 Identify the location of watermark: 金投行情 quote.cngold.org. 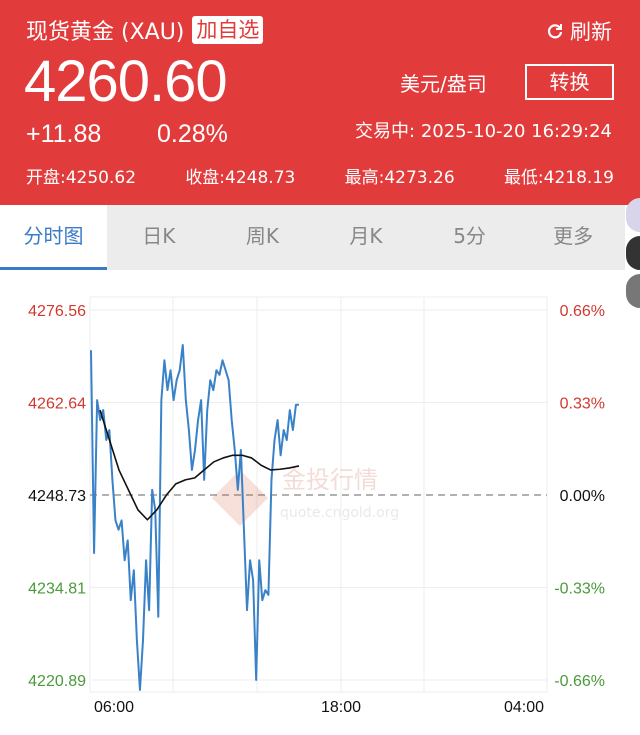
(305, 496).